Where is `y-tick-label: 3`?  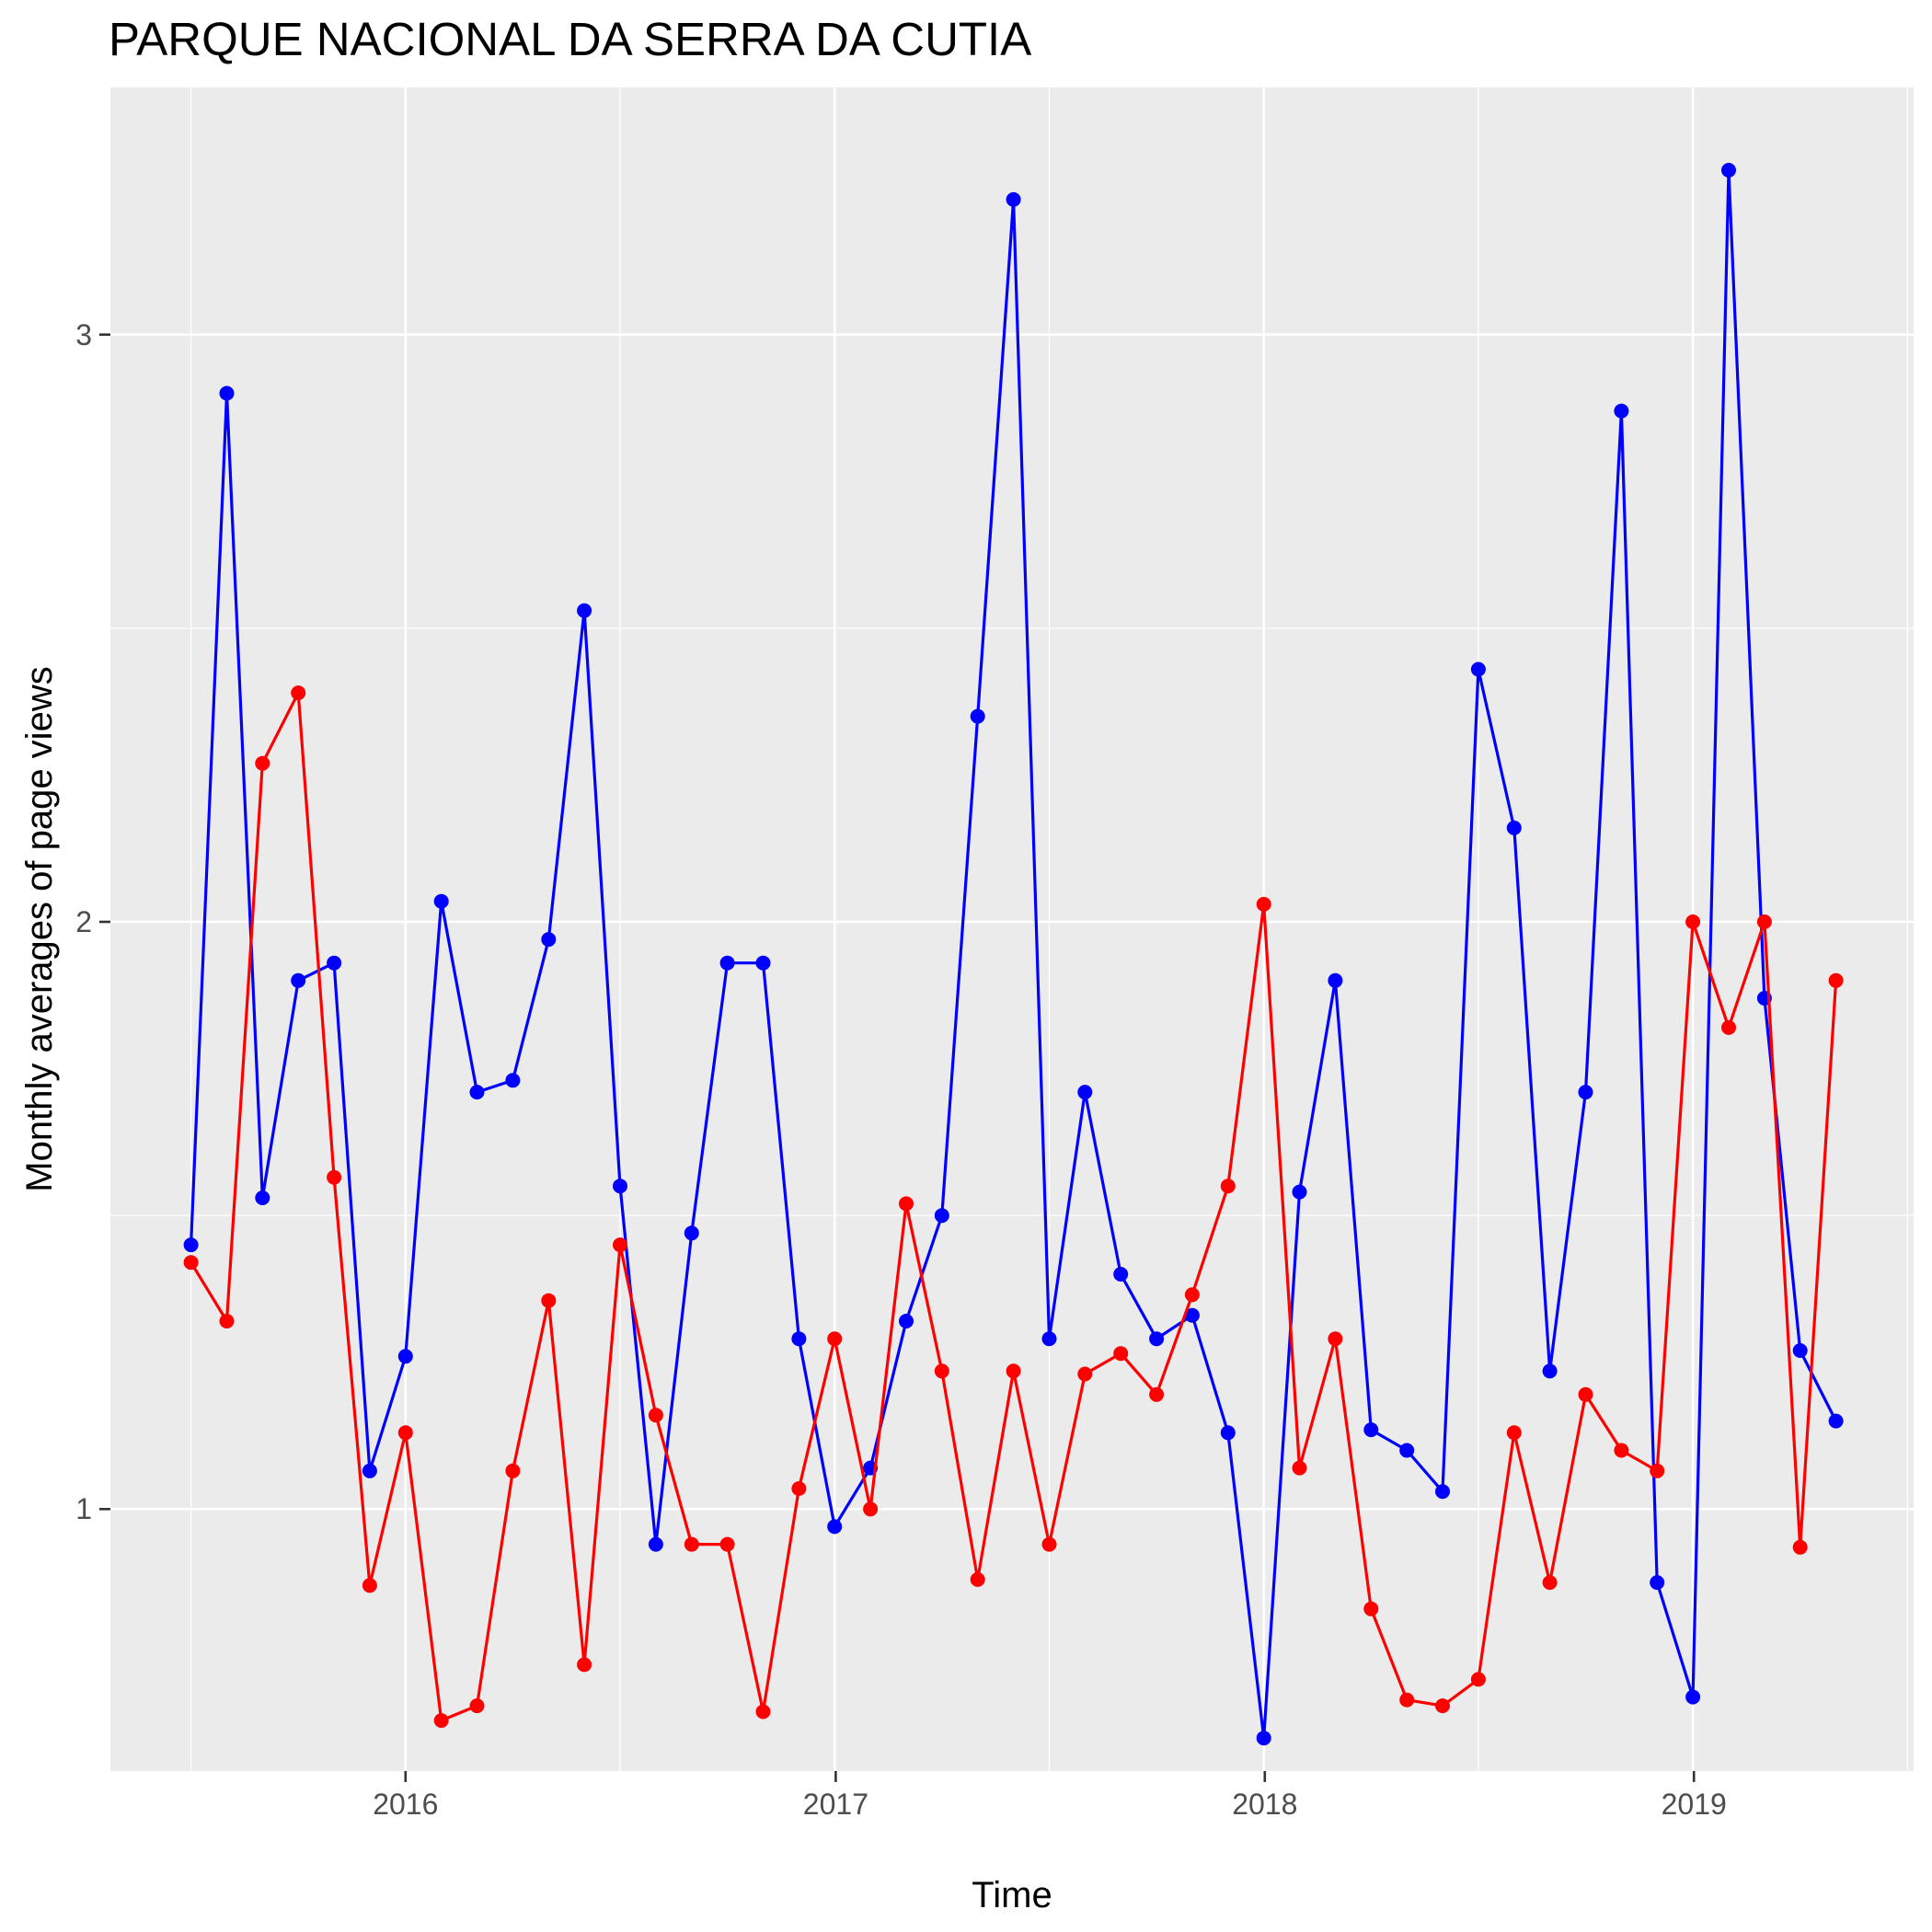 y-tick-label: 3 is located at coordinates (83, 334).